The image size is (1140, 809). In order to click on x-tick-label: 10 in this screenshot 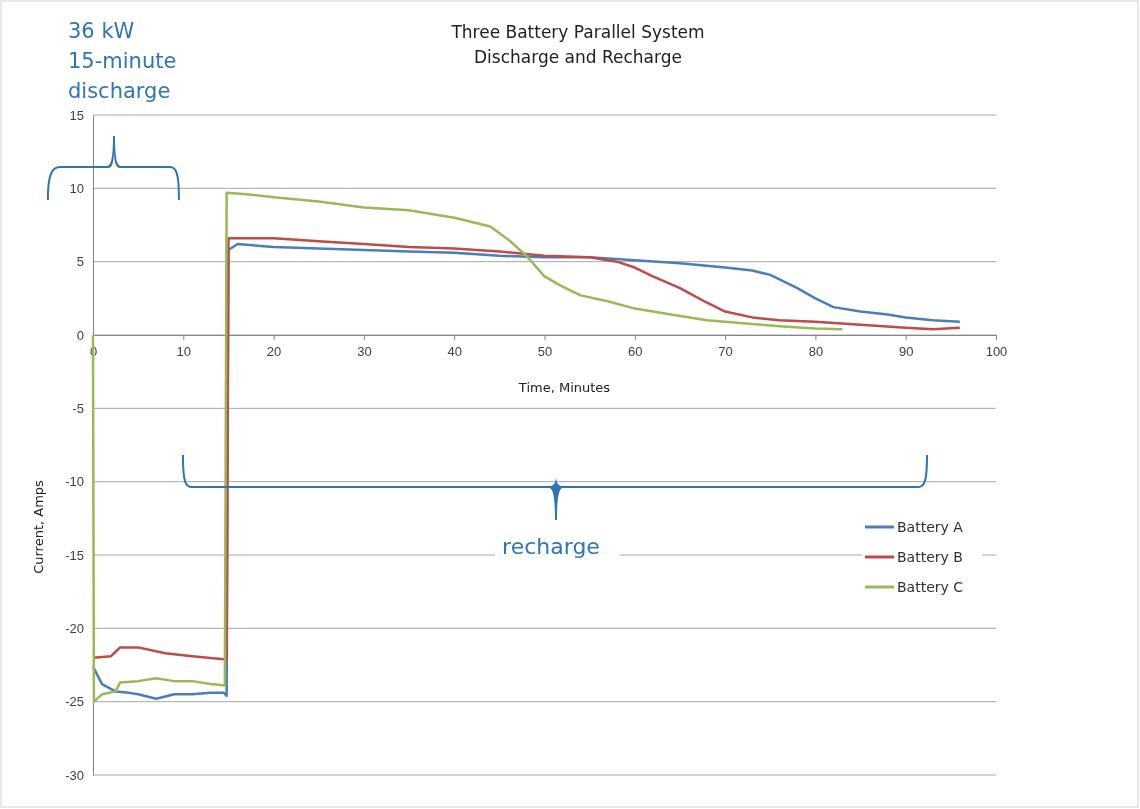, I will do `click(184, 351)`.